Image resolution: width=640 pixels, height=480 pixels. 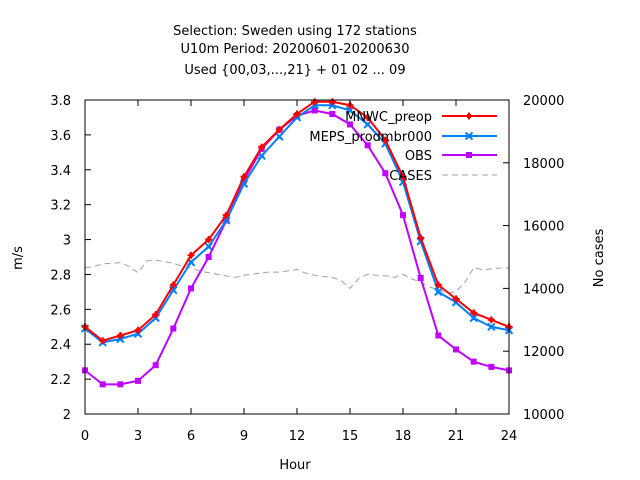 What do you see at coordinates (543, 415) in the screenshot?
I see `y2-tick-label: 10000` at bounding box center [543, 415].